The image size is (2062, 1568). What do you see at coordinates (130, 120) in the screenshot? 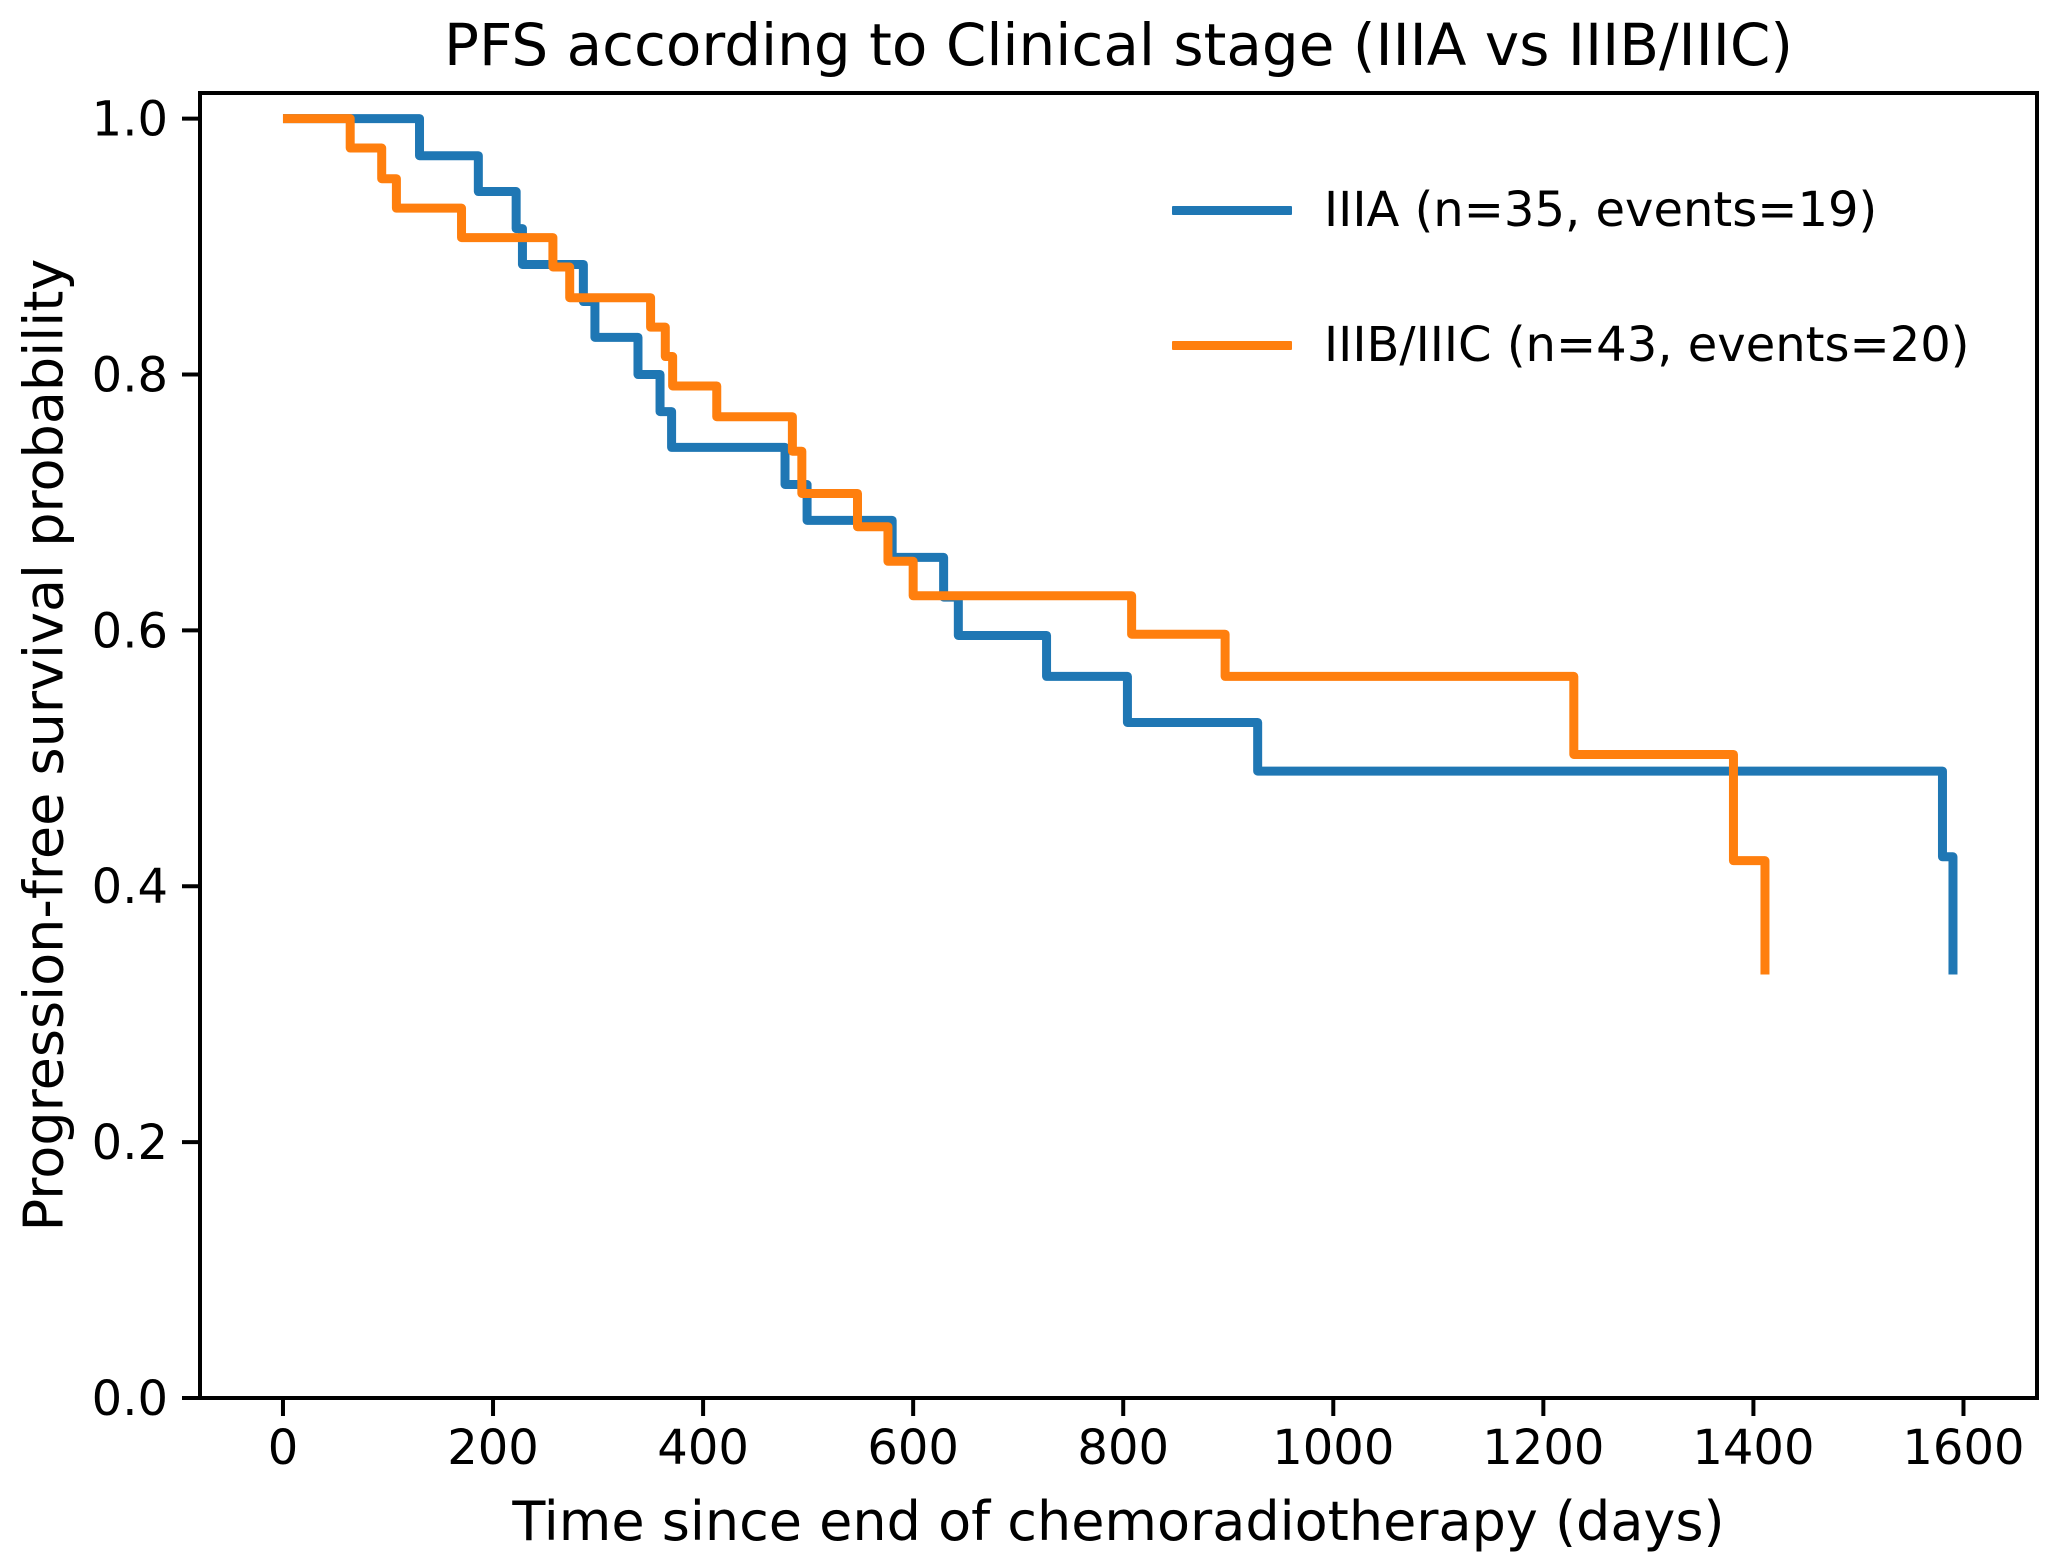
I see `y-tick-label: 1.0` at bounding box center [130, 120].